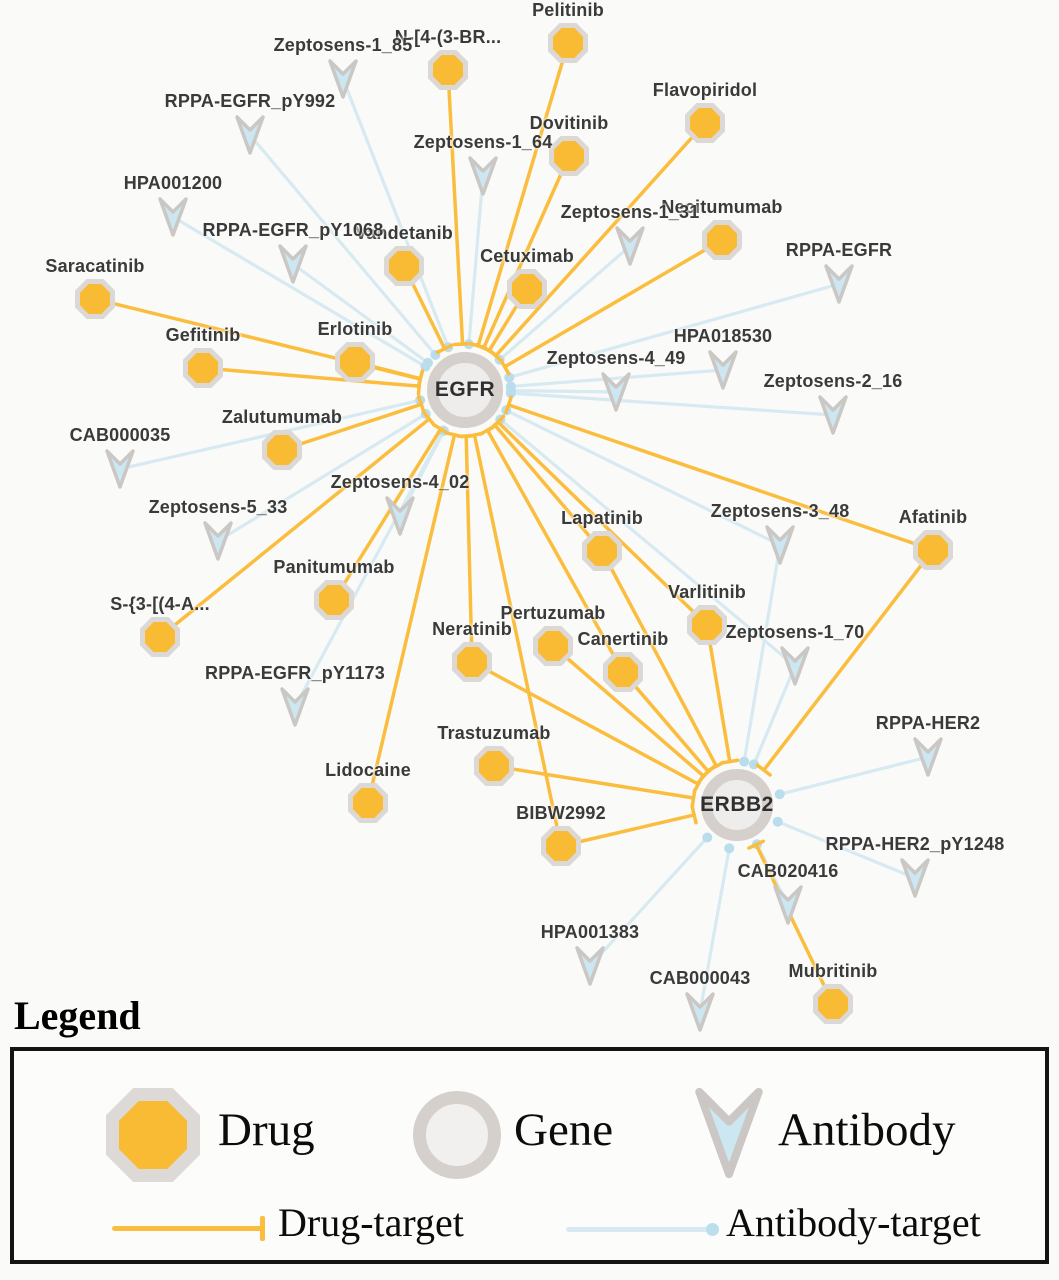 The width and height of the screenshot is (1059, 1280). What do you see at coordinates (483, 142) in the screenshot?
I see `node-label-zeptosens_1_64: Zeptosens-1_64` at bounding box center [483, 142].